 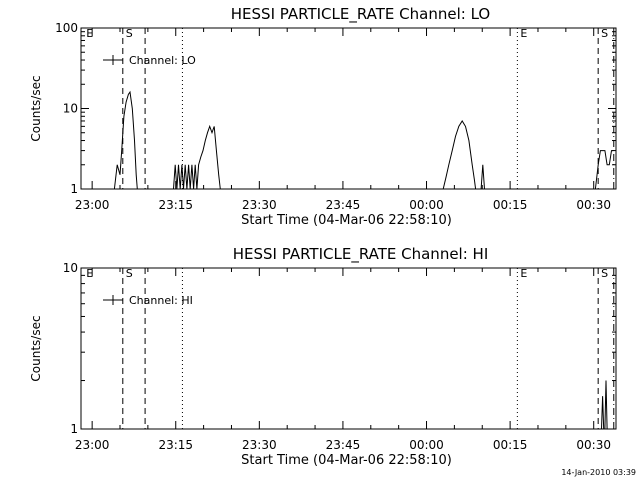 I want to click on chart-title: HESSI PARTICLE_RATE Channel: HI, so click(x=361, y=254).